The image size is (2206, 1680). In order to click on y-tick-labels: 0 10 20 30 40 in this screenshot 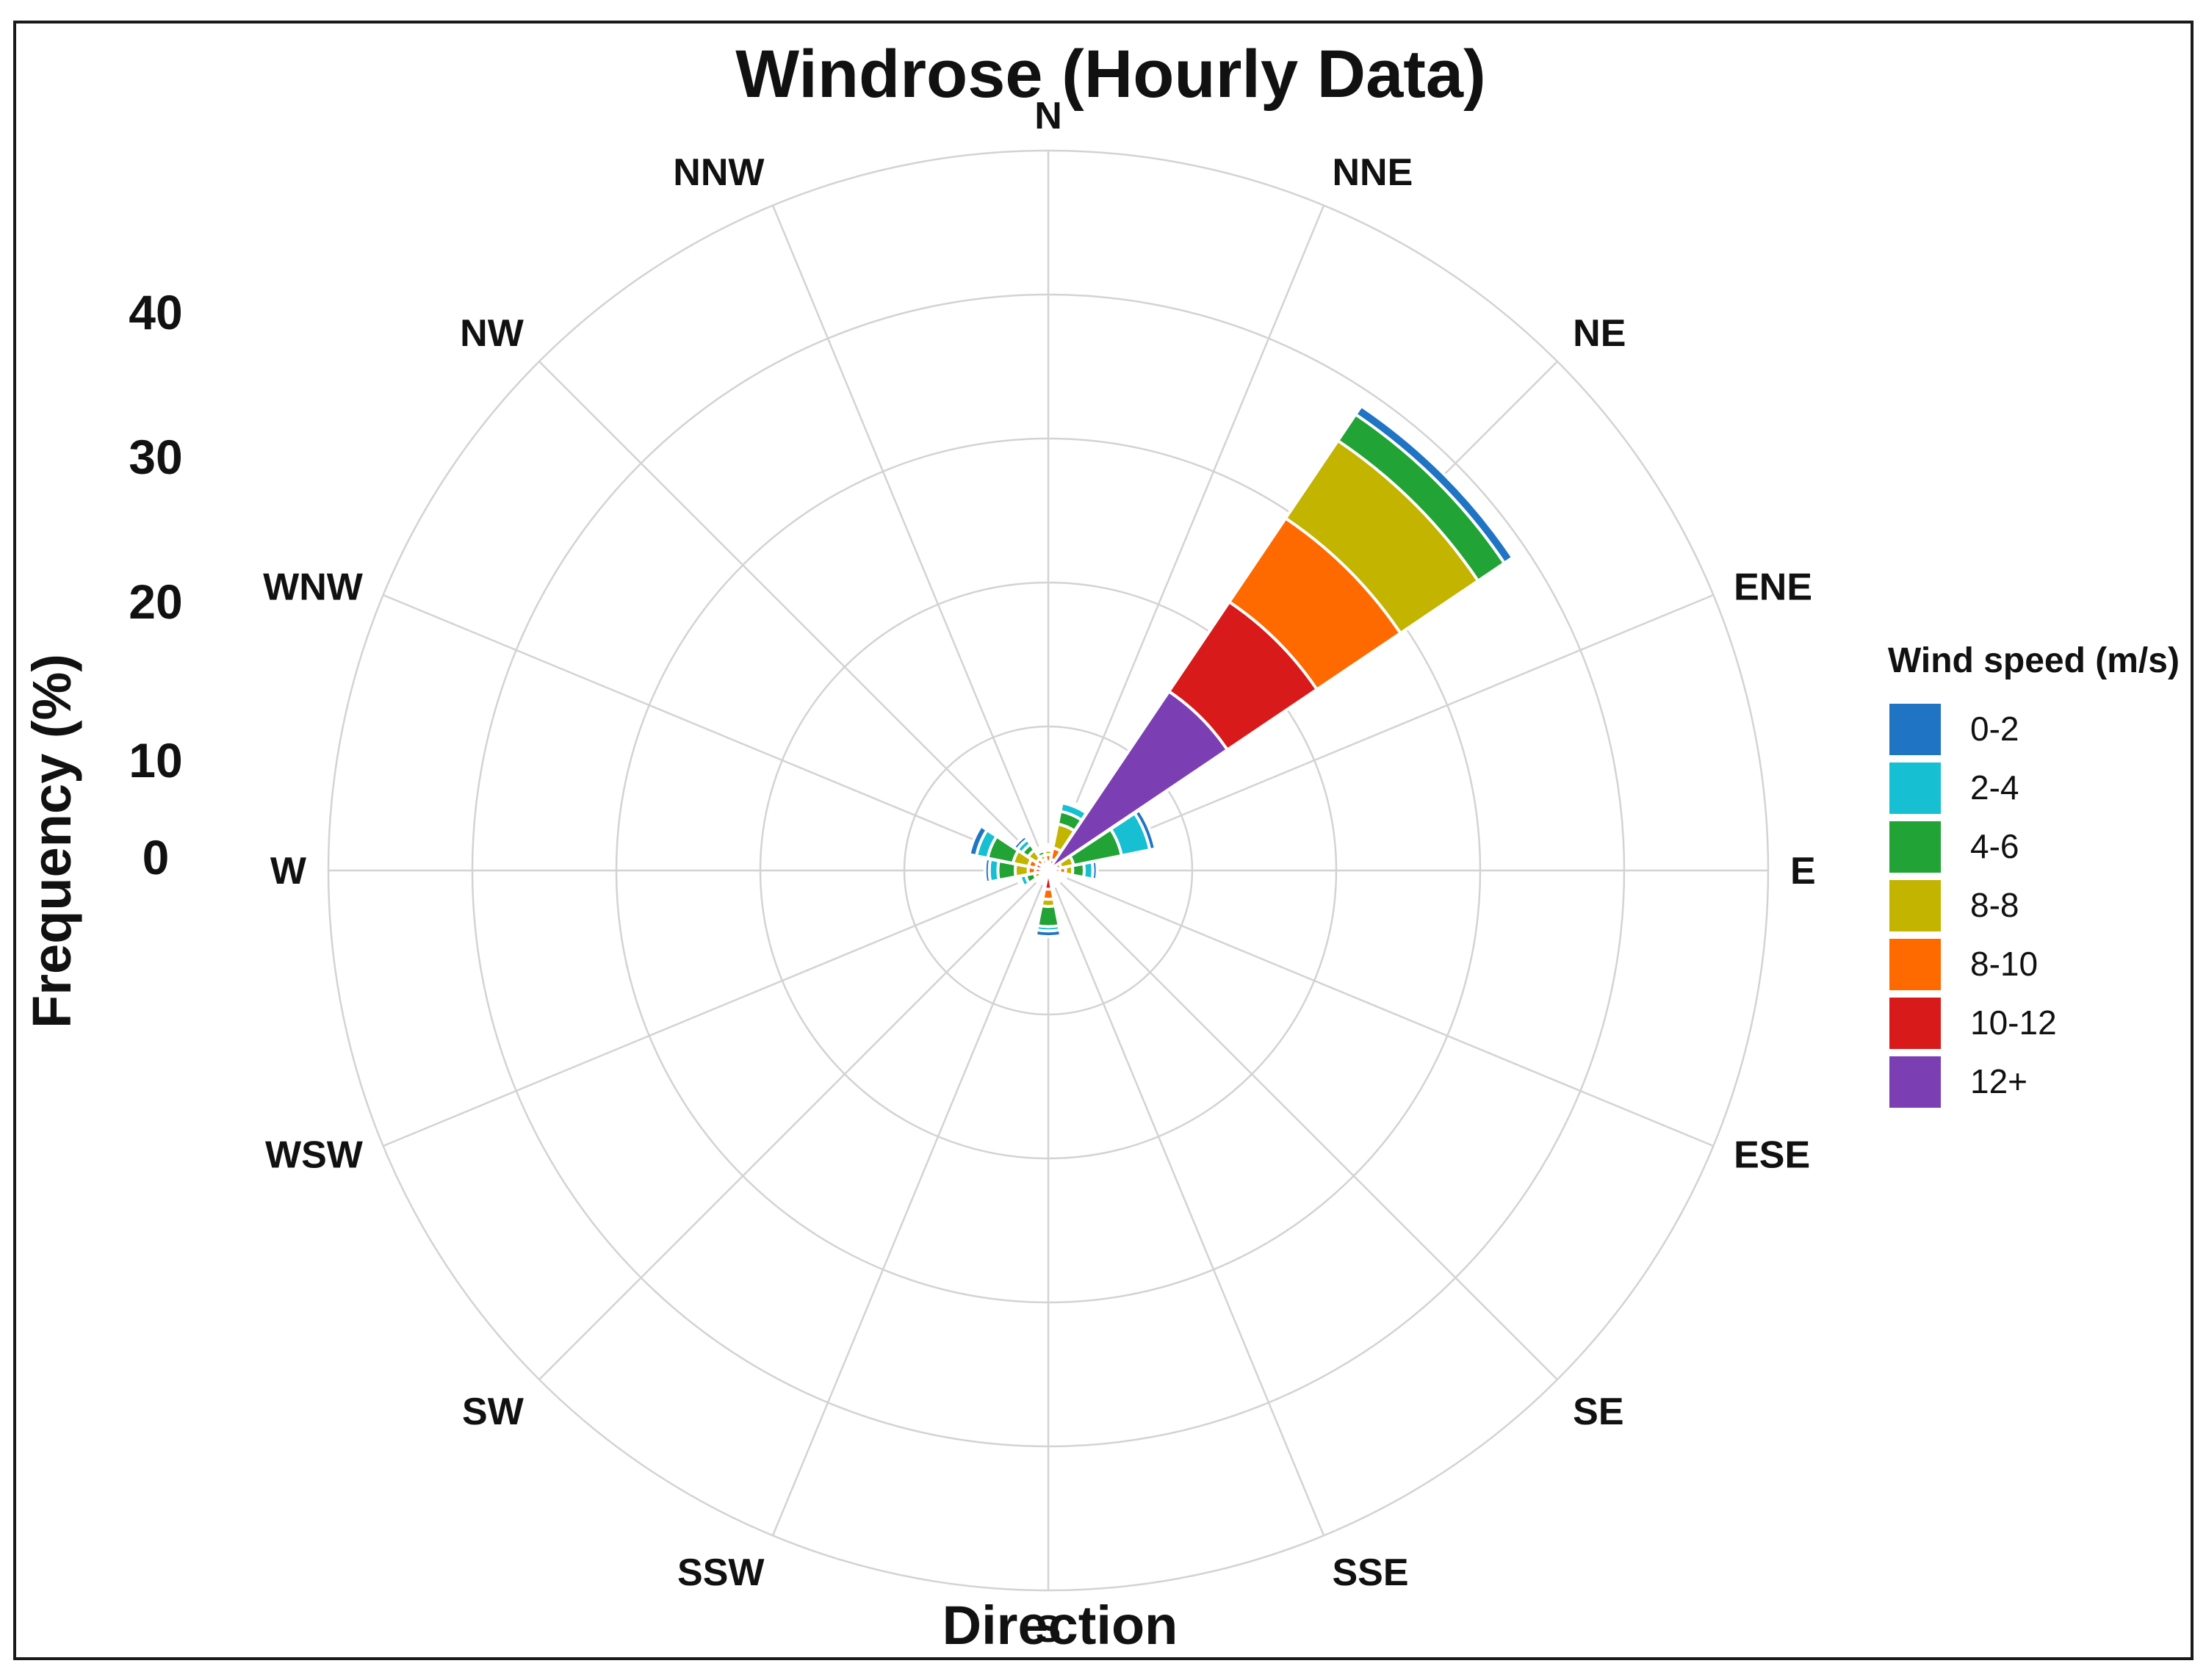, I will do `click(155, 584)`.